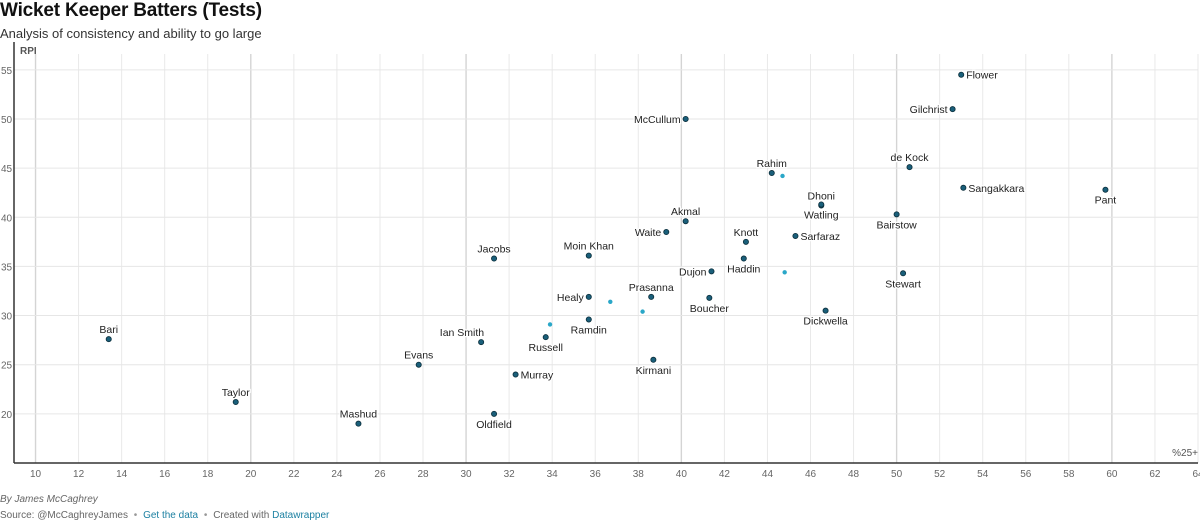  I want to click on point-label: Sangakkara, so click(996, 189).